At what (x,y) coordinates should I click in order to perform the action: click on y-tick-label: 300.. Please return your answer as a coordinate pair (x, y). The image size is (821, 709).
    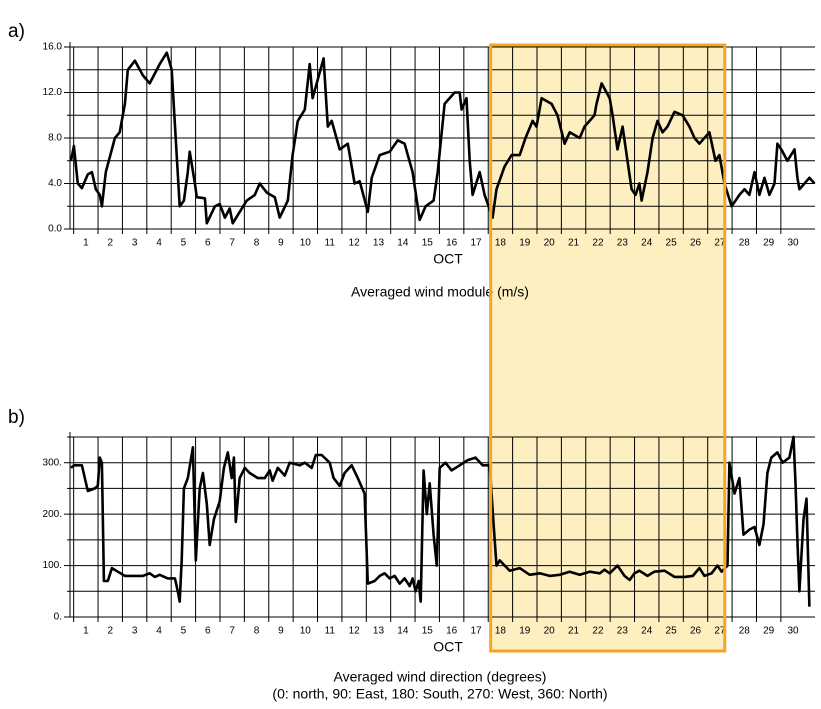
    Looking at the image, I should click on (52, 462).